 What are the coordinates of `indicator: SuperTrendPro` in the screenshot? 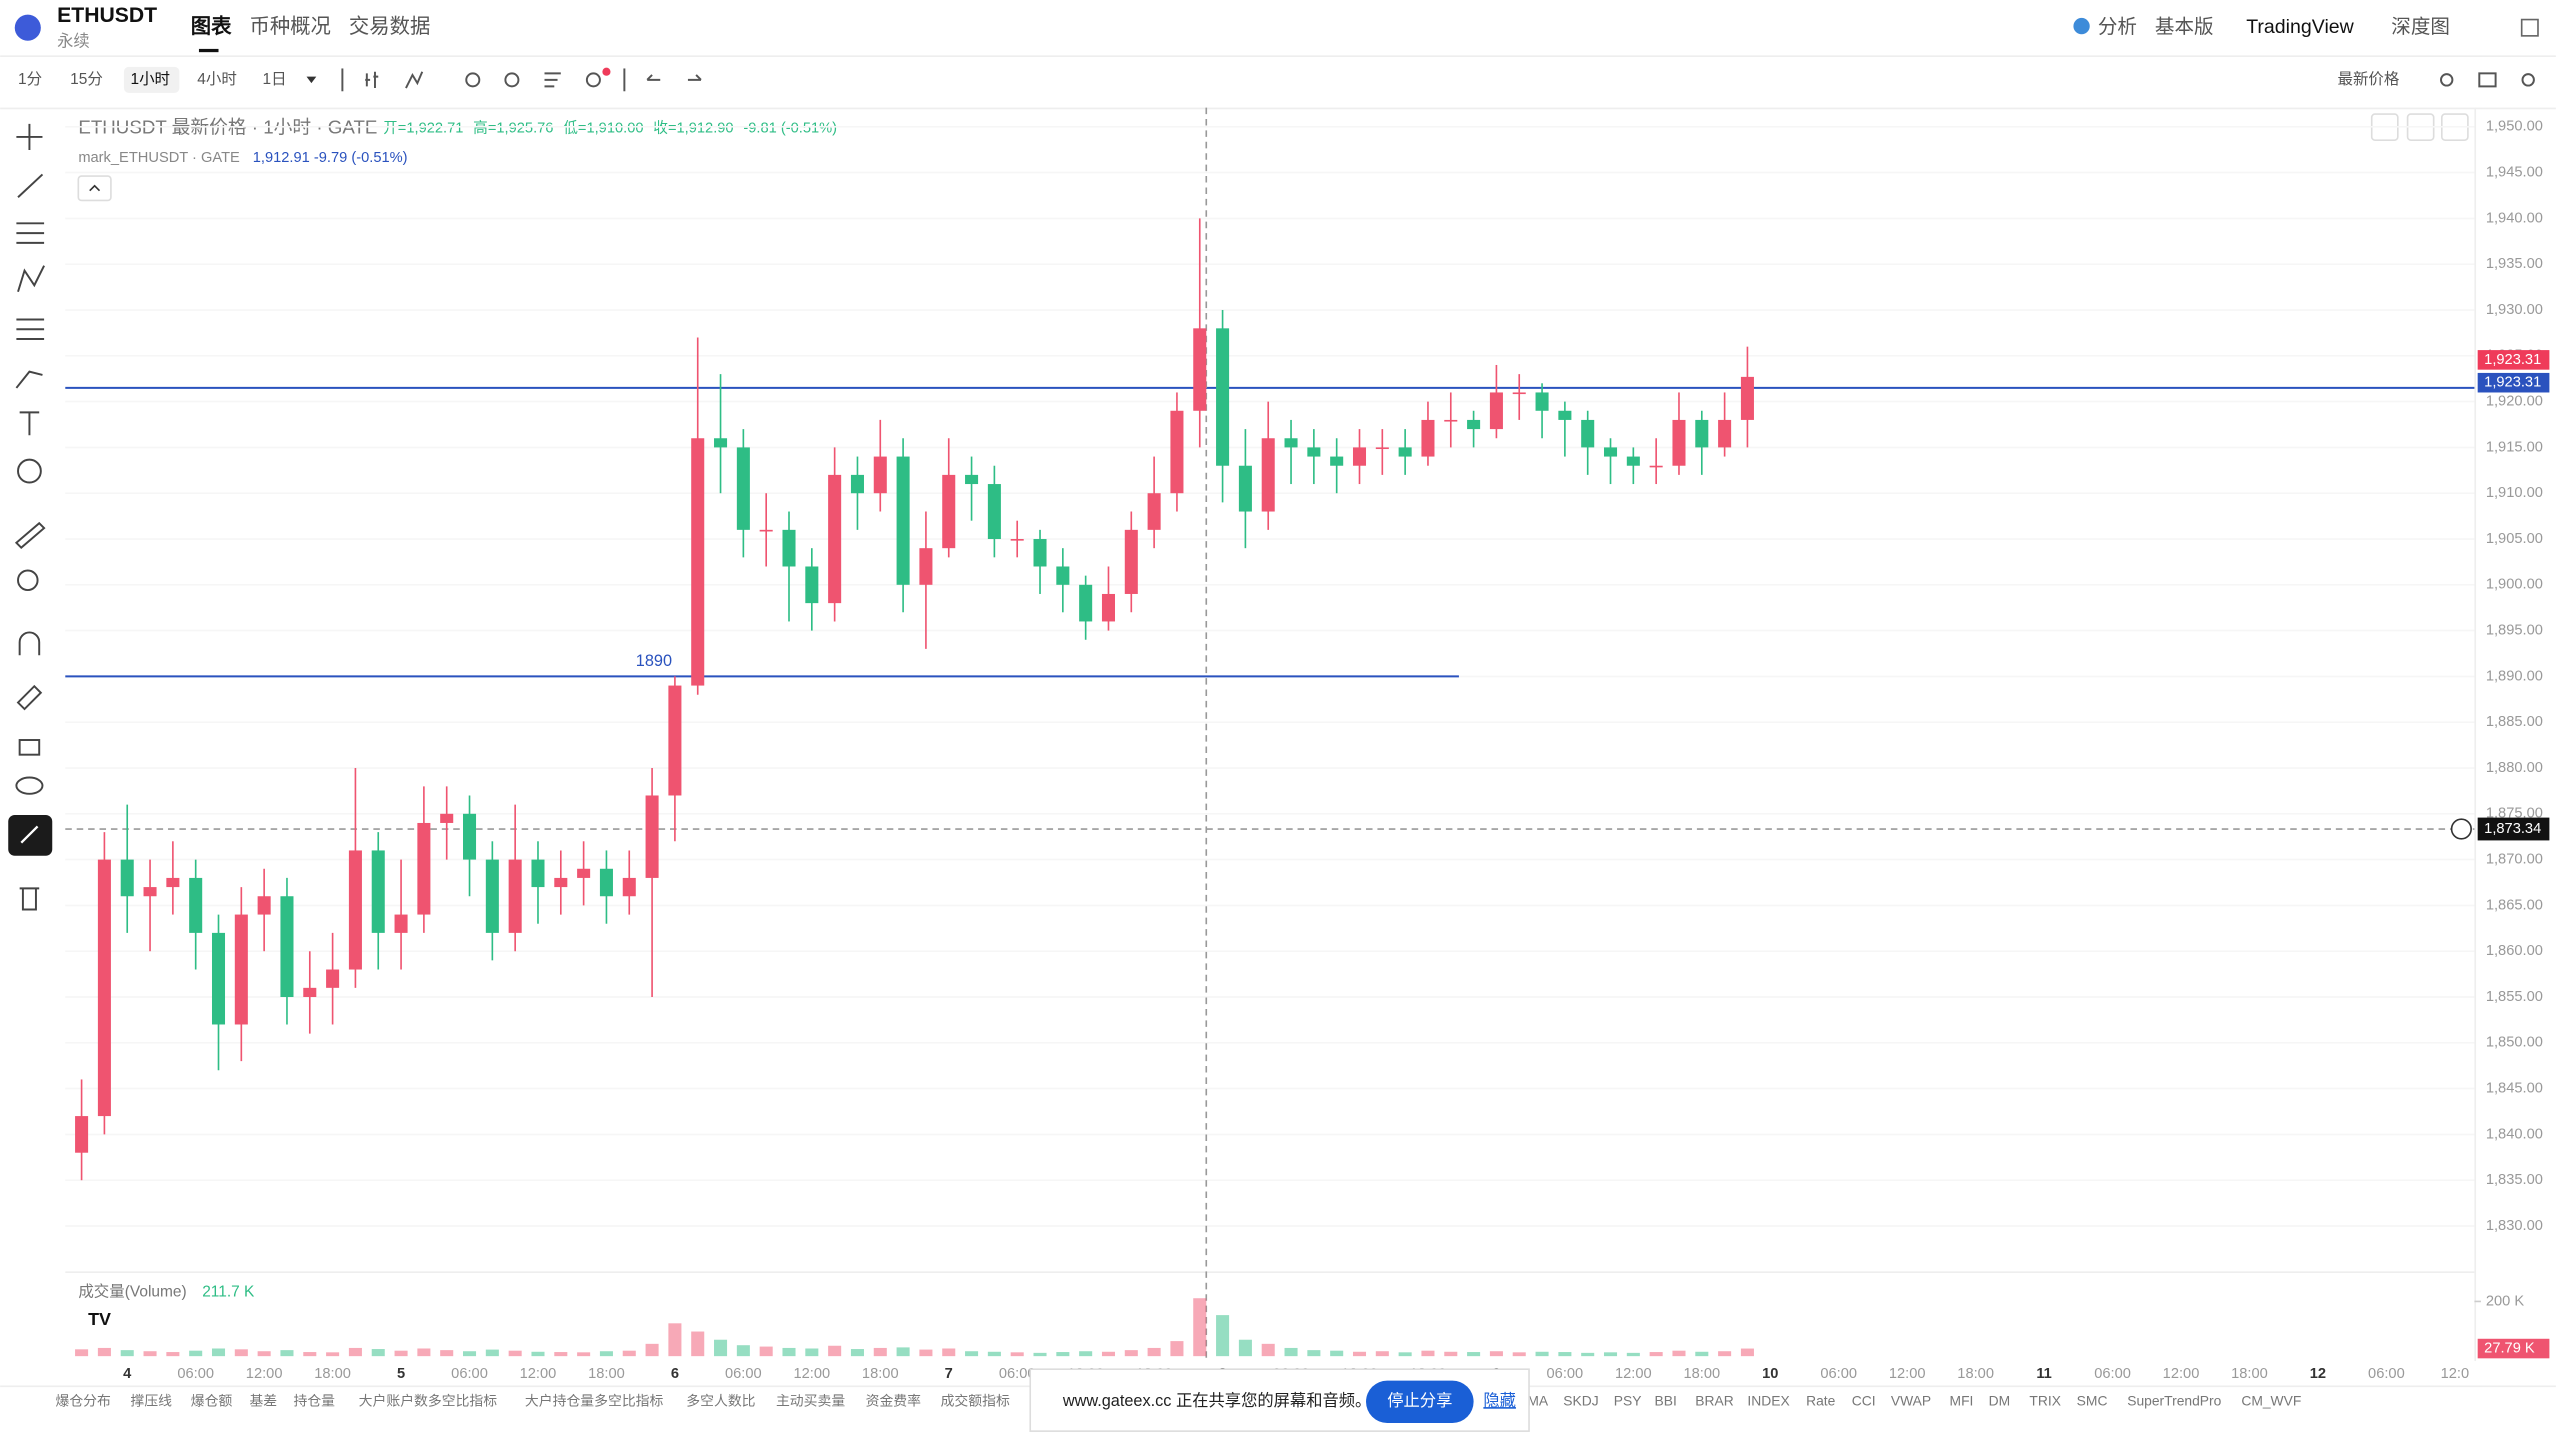 It's located at (2174, 1400).